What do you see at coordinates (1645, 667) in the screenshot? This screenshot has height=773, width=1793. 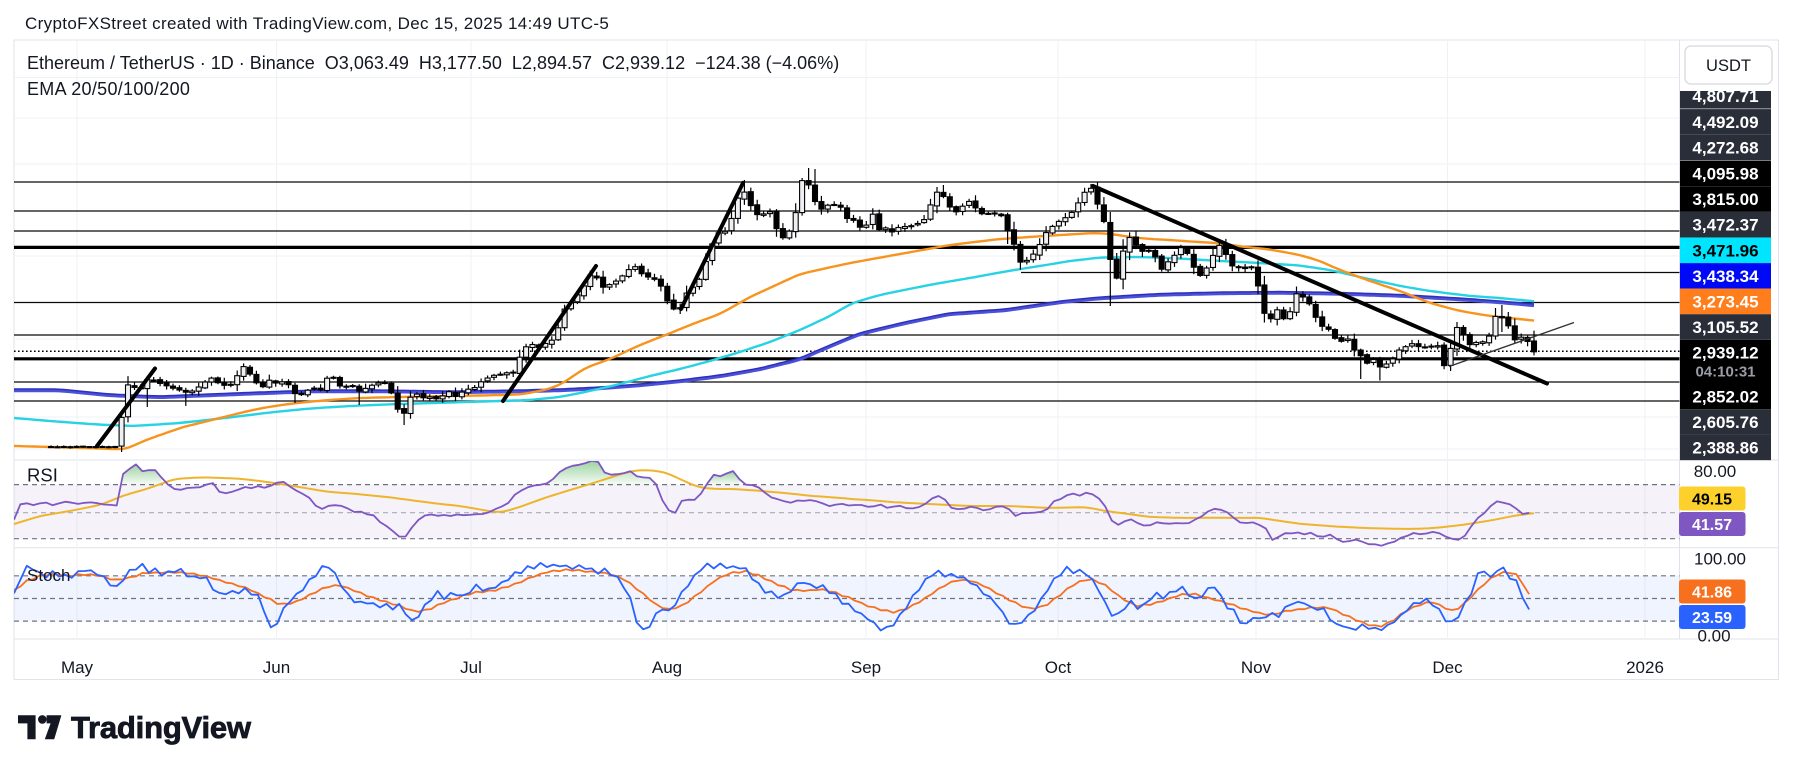 I see `svg-text: 2026` at bounding box center [1645, 667].